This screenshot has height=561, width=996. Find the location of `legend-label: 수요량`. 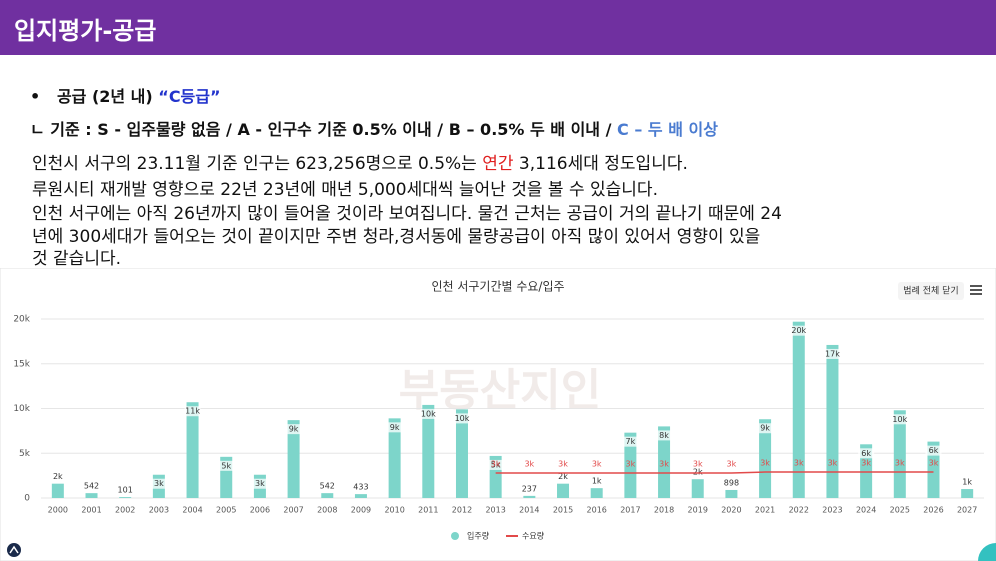

legend-label: 수요량 is located at coordinates (533, 536).